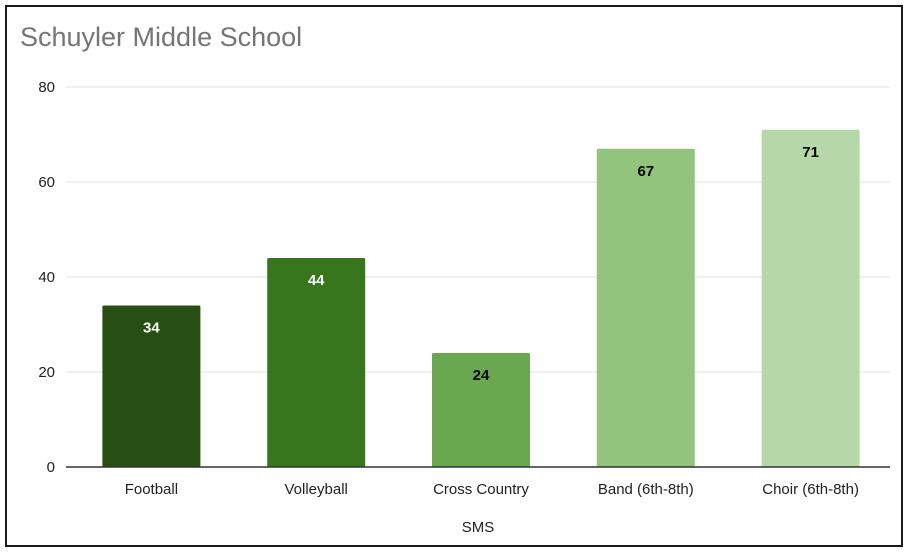 This screenshot has width=912, height=554. Describe the element at coordinates (151, 489) in the screenshot. I see `x-tick-label: Football` at that location.